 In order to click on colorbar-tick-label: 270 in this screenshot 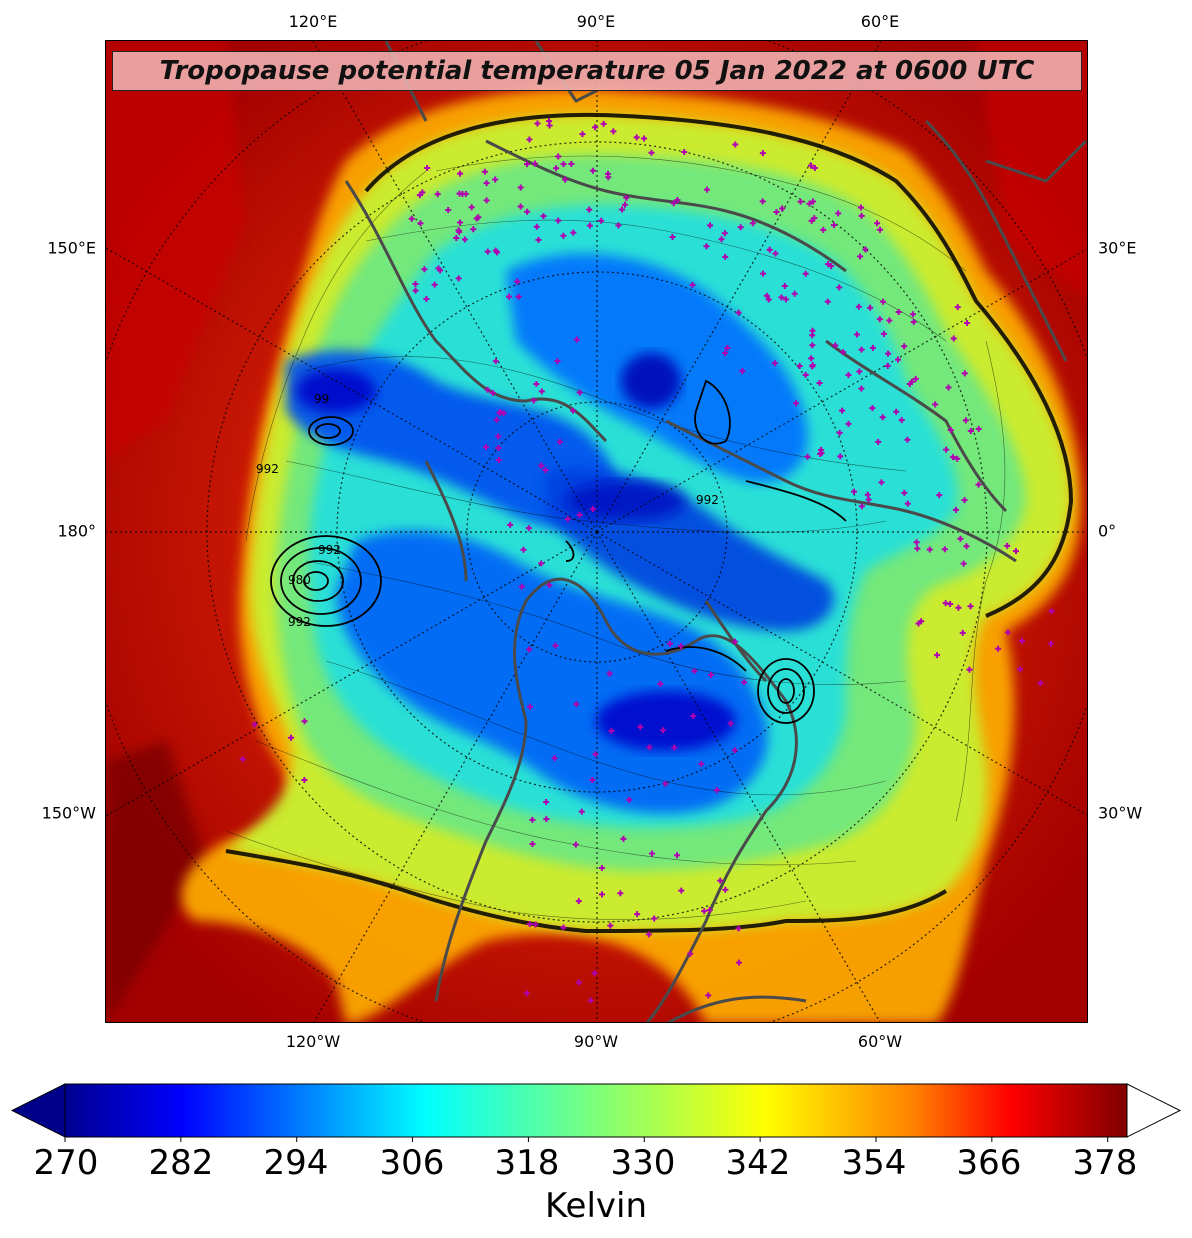, I will do `click(66, 1163)`.